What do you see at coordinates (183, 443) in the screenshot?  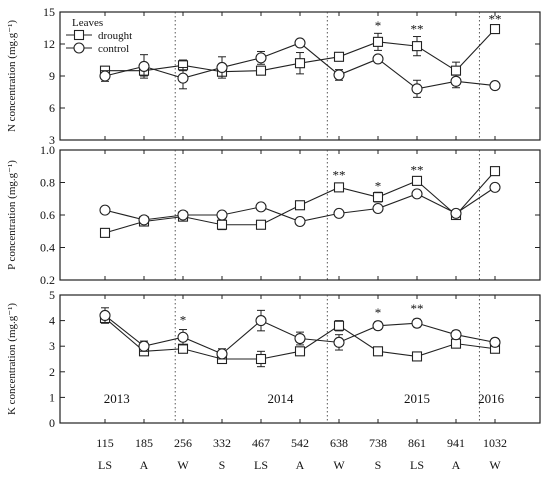 I see `x-tick-label: 256` at bounding box center [183, 443].